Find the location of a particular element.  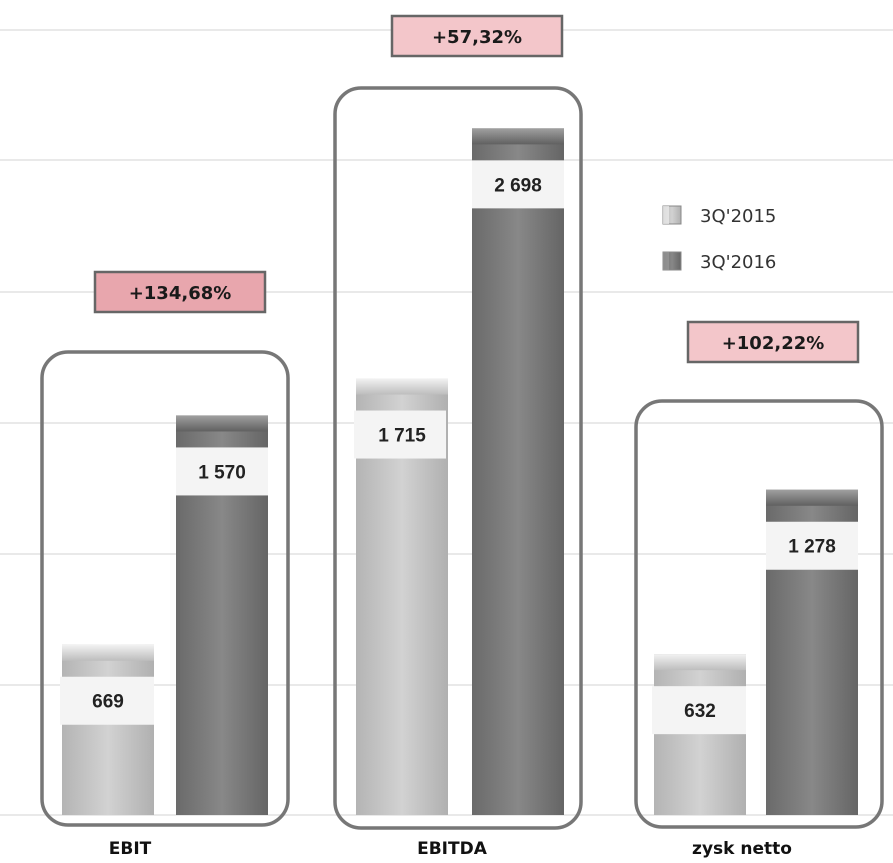

legend-item: 3Q'2016 is located at coordinates (719, 262).